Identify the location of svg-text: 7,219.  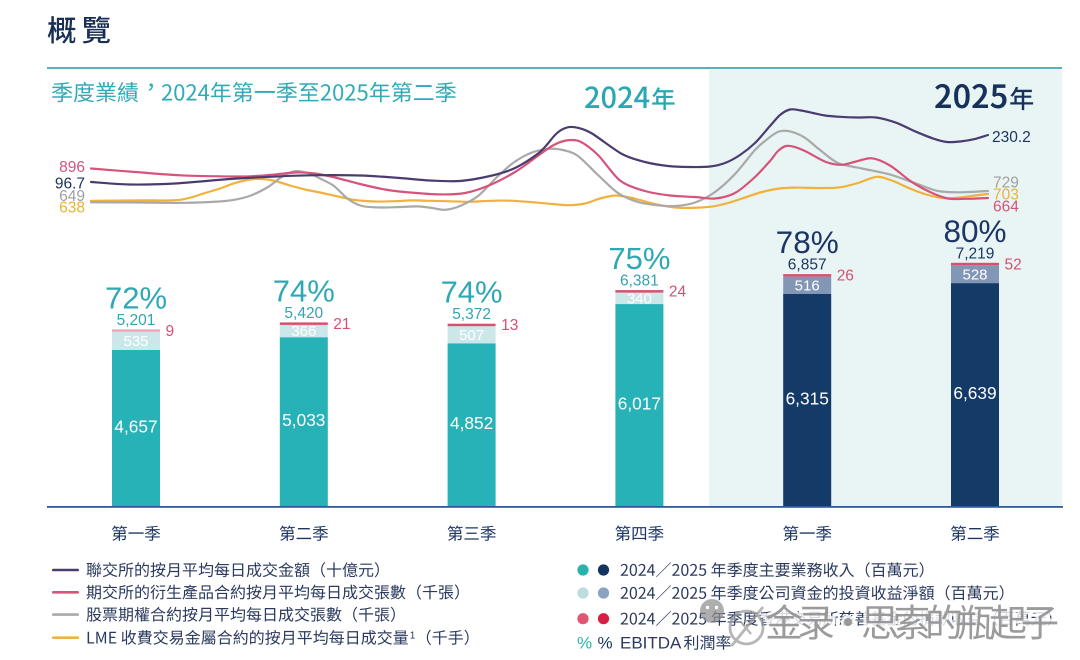
(975, 253).